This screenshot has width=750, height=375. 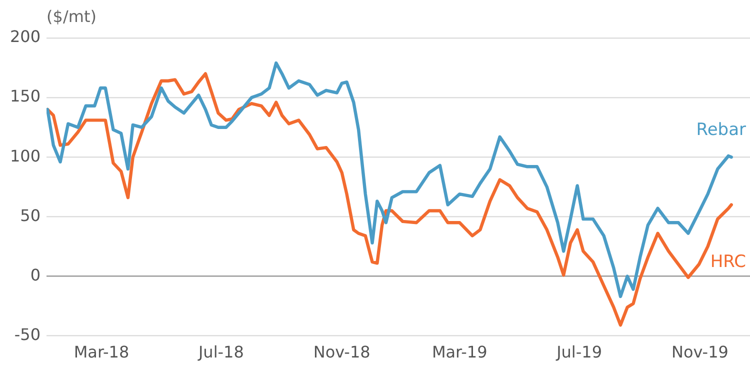 What do you see at coordinates (721, 130) in the screenshot?
I see `series-label: Rebar` at bounding box center [721, 130].